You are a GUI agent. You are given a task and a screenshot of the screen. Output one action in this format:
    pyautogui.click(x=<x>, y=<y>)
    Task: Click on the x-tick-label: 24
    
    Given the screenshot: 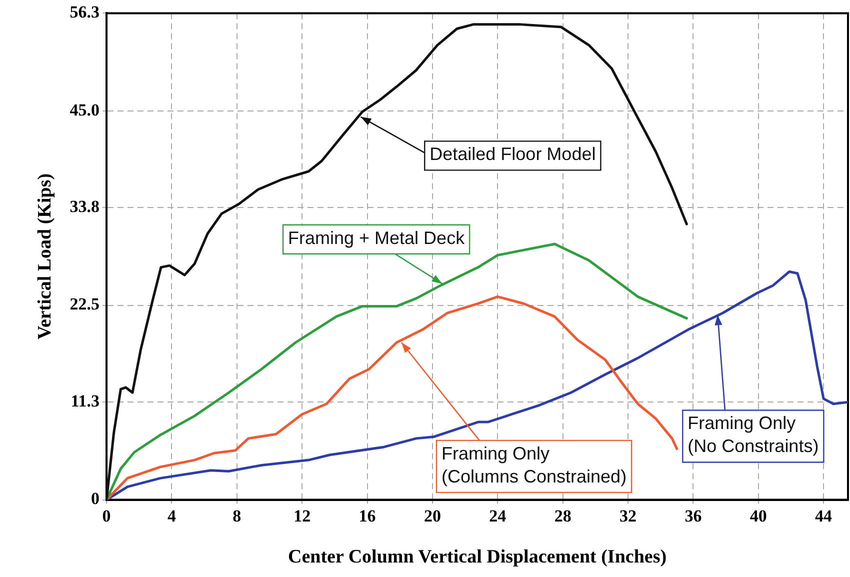 What is the action you would take?
    pyautogui.click(x=498, y=516)
    